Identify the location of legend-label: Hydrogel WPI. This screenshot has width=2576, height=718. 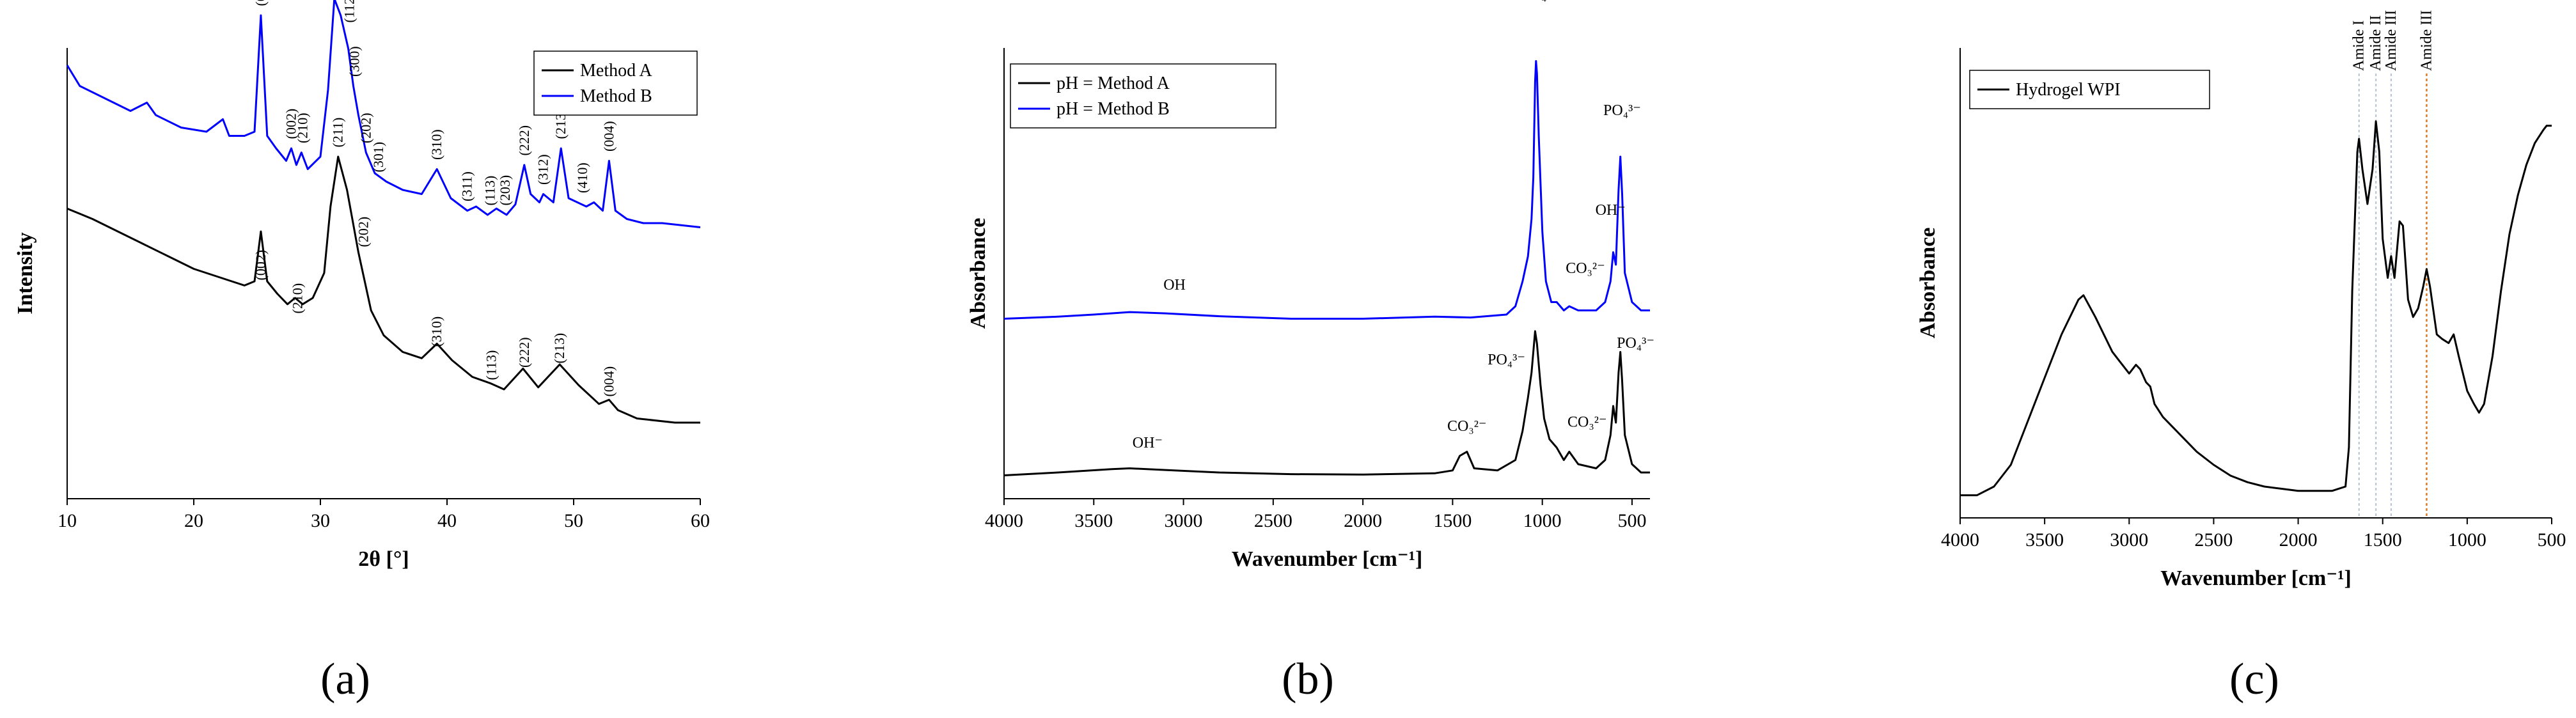
(2068, 90).